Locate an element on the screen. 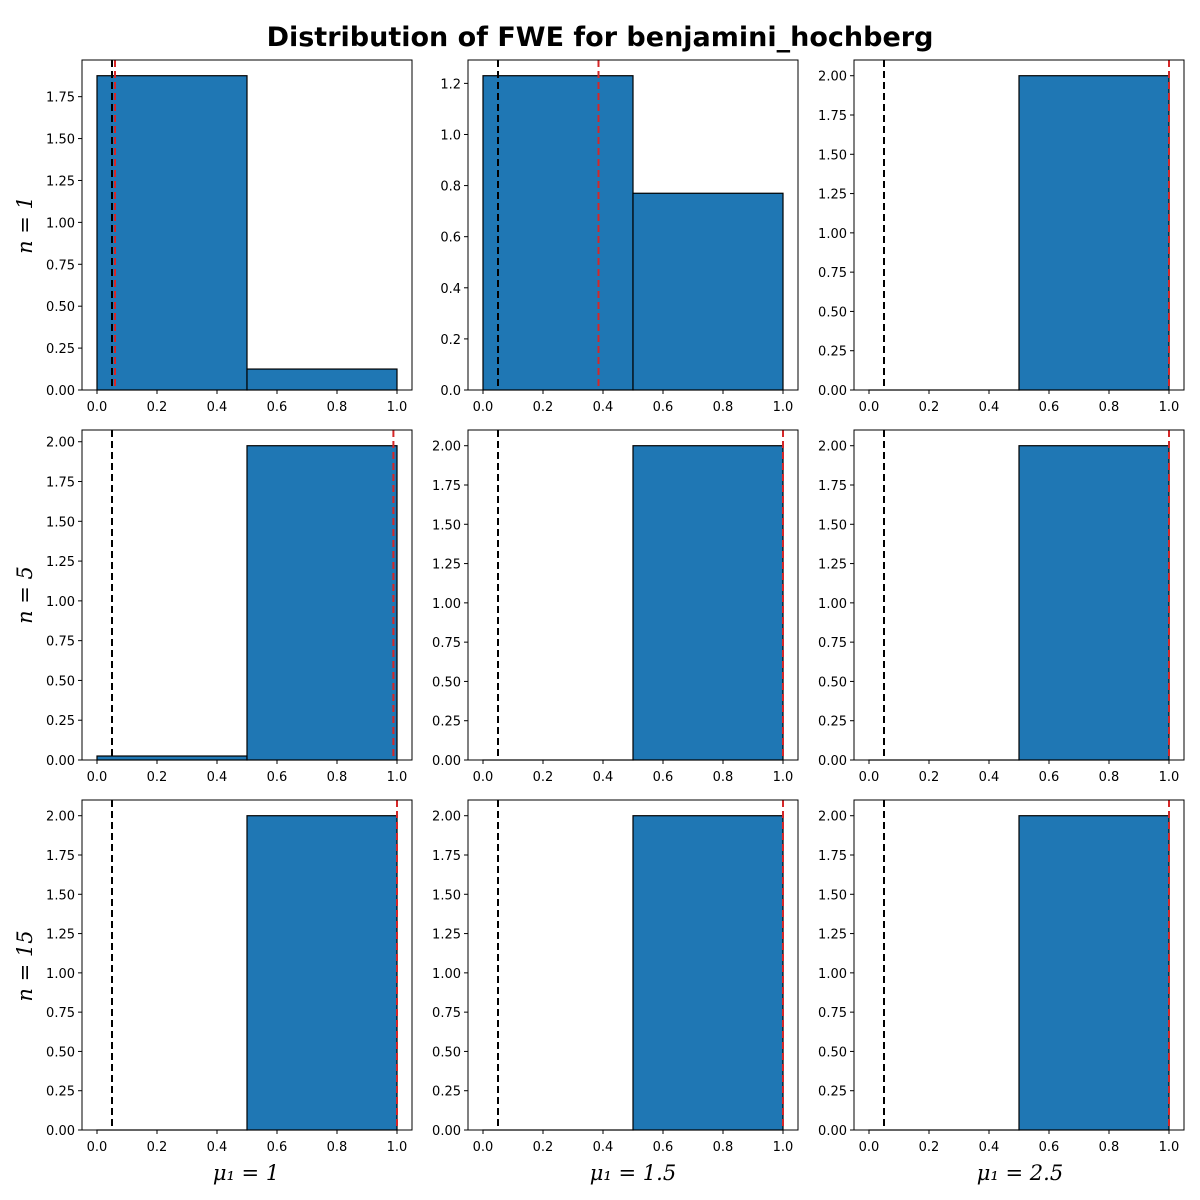  y-tick-label: 0.2 is located at coordinates (450, 340).